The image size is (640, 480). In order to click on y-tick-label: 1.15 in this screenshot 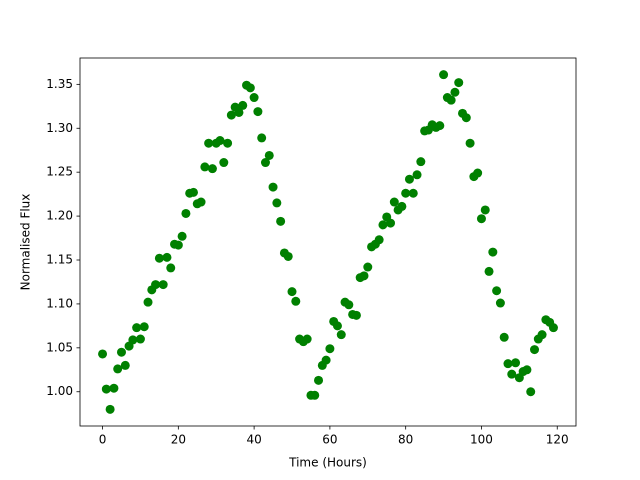, I will do `click(59, 260)`.